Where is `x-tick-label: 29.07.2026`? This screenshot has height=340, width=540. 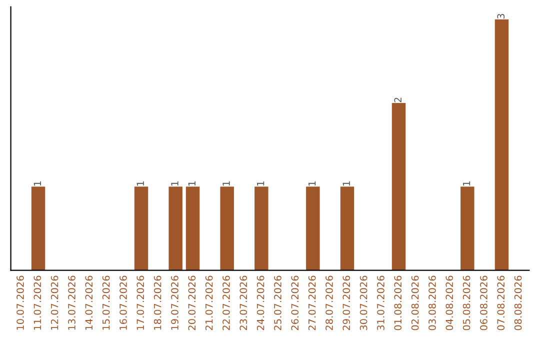
x-tick-label: 29.07.2026 is located at coordinates (346, 303).